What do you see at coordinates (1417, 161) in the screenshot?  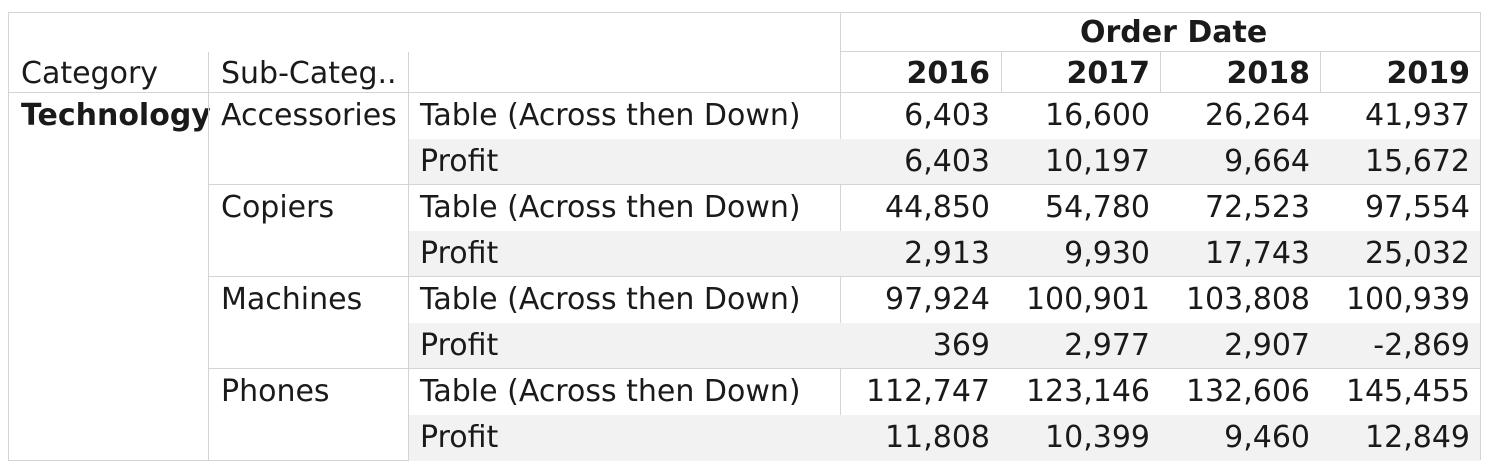 I see `table-cell: 15,672` at bounding box center [1417, 161].